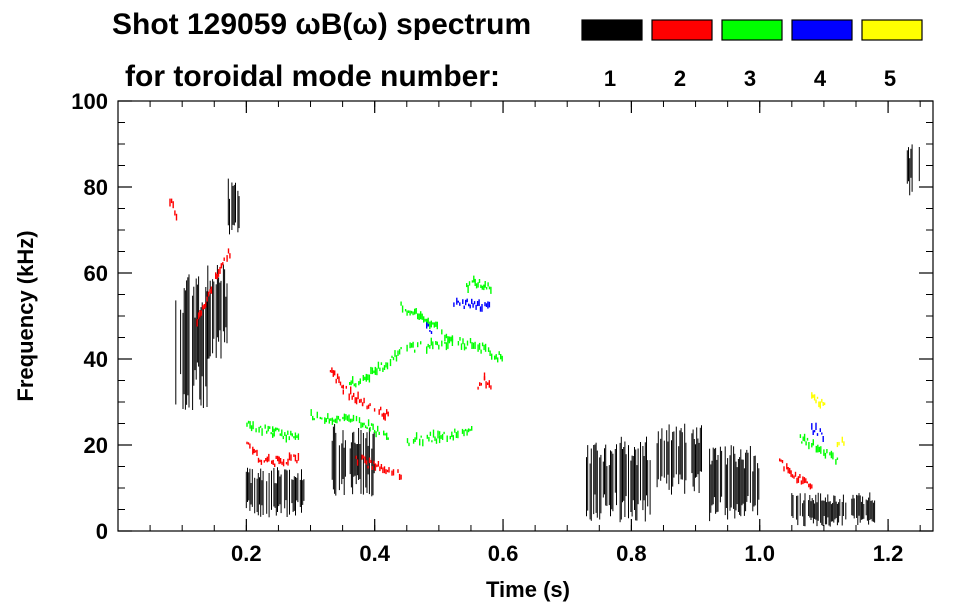  Describe the element at coordinates (102, 531) in the screenshot. I see `y-tick-label: 0` at that location.